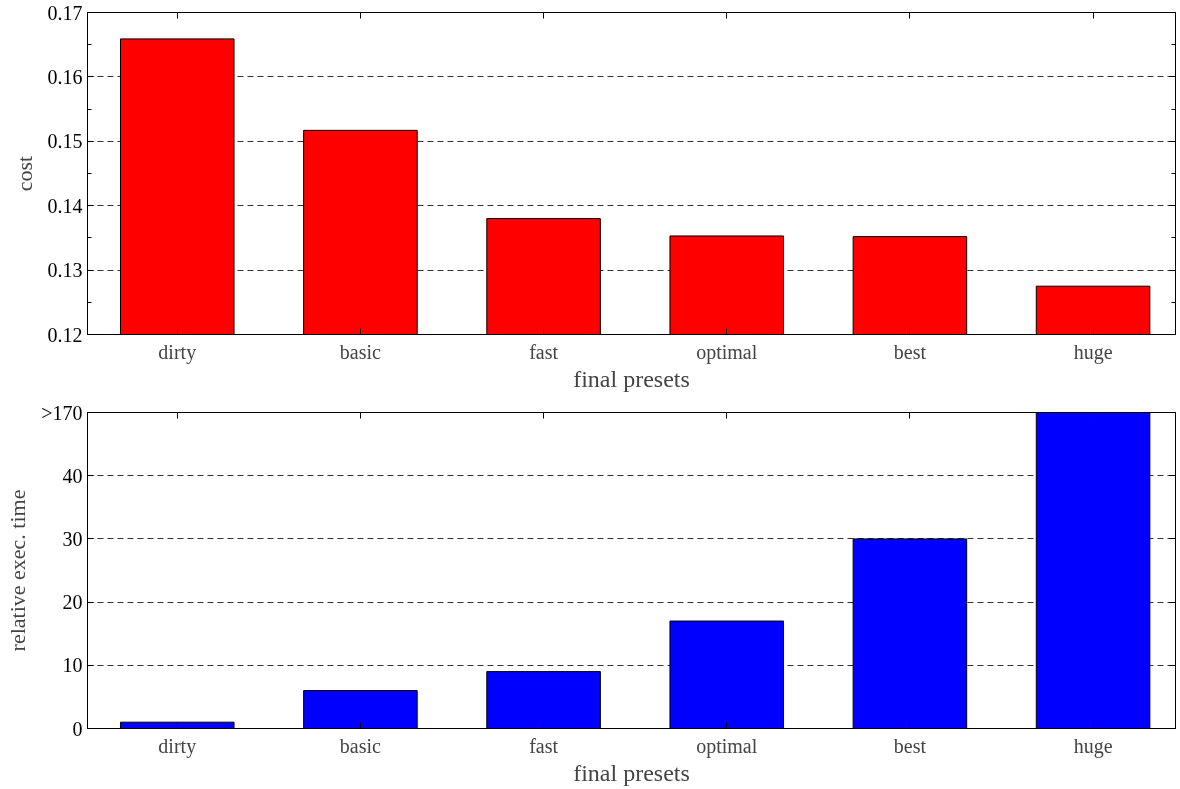 This screenshot has height=789, width=1180. I want to click on y-tick-label: 30, so click(72, 538).